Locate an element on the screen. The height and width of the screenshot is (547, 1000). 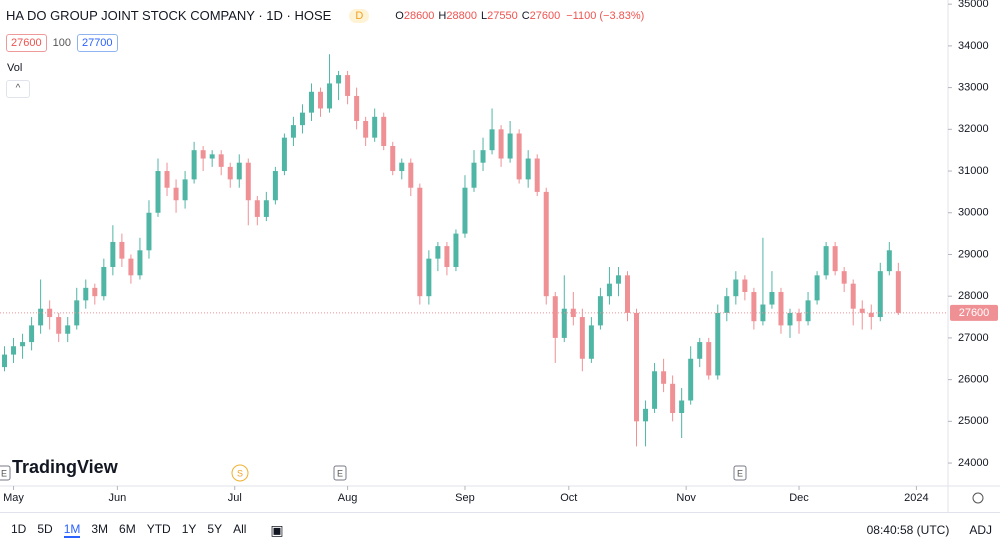
interval-button: 5D is located at coordinates (45, 529).